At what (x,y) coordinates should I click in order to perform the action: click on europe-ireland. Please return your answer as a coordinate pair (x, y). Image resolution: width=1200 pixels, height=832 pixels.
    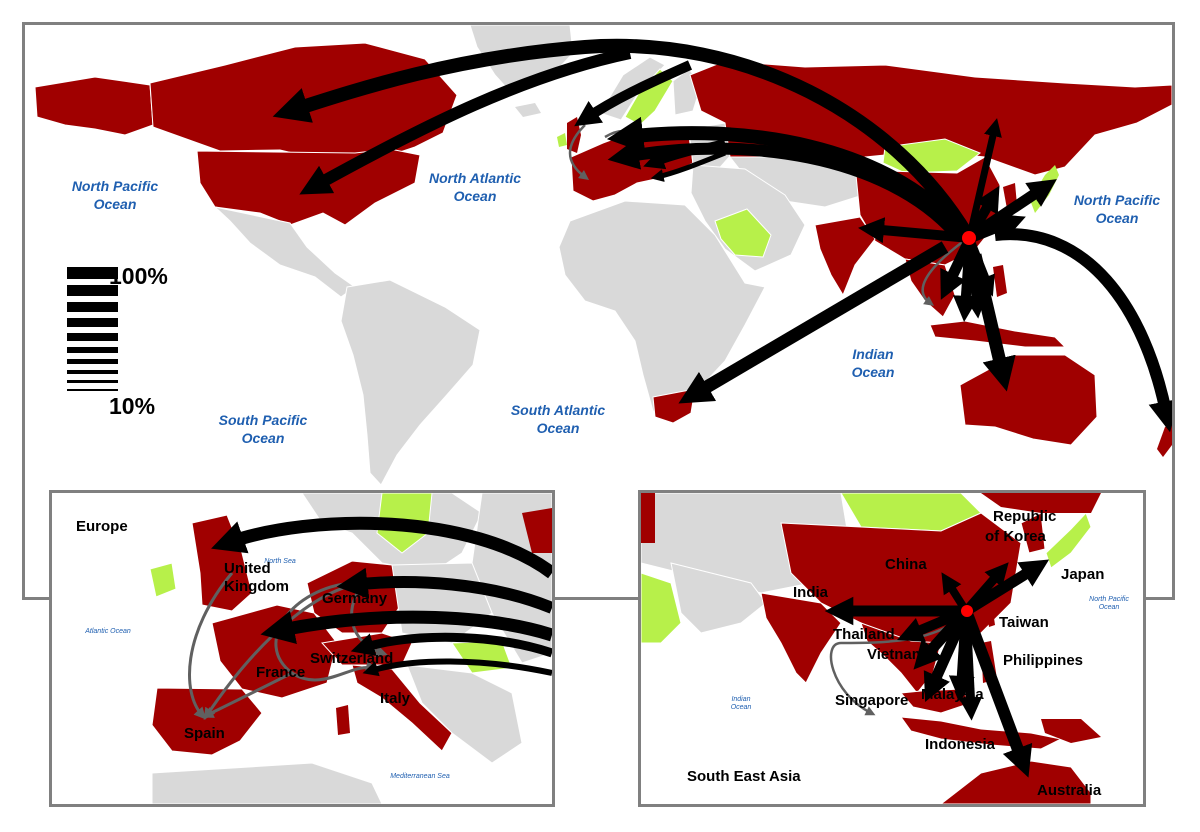
    Looking at the image, I should click on (163, 580).